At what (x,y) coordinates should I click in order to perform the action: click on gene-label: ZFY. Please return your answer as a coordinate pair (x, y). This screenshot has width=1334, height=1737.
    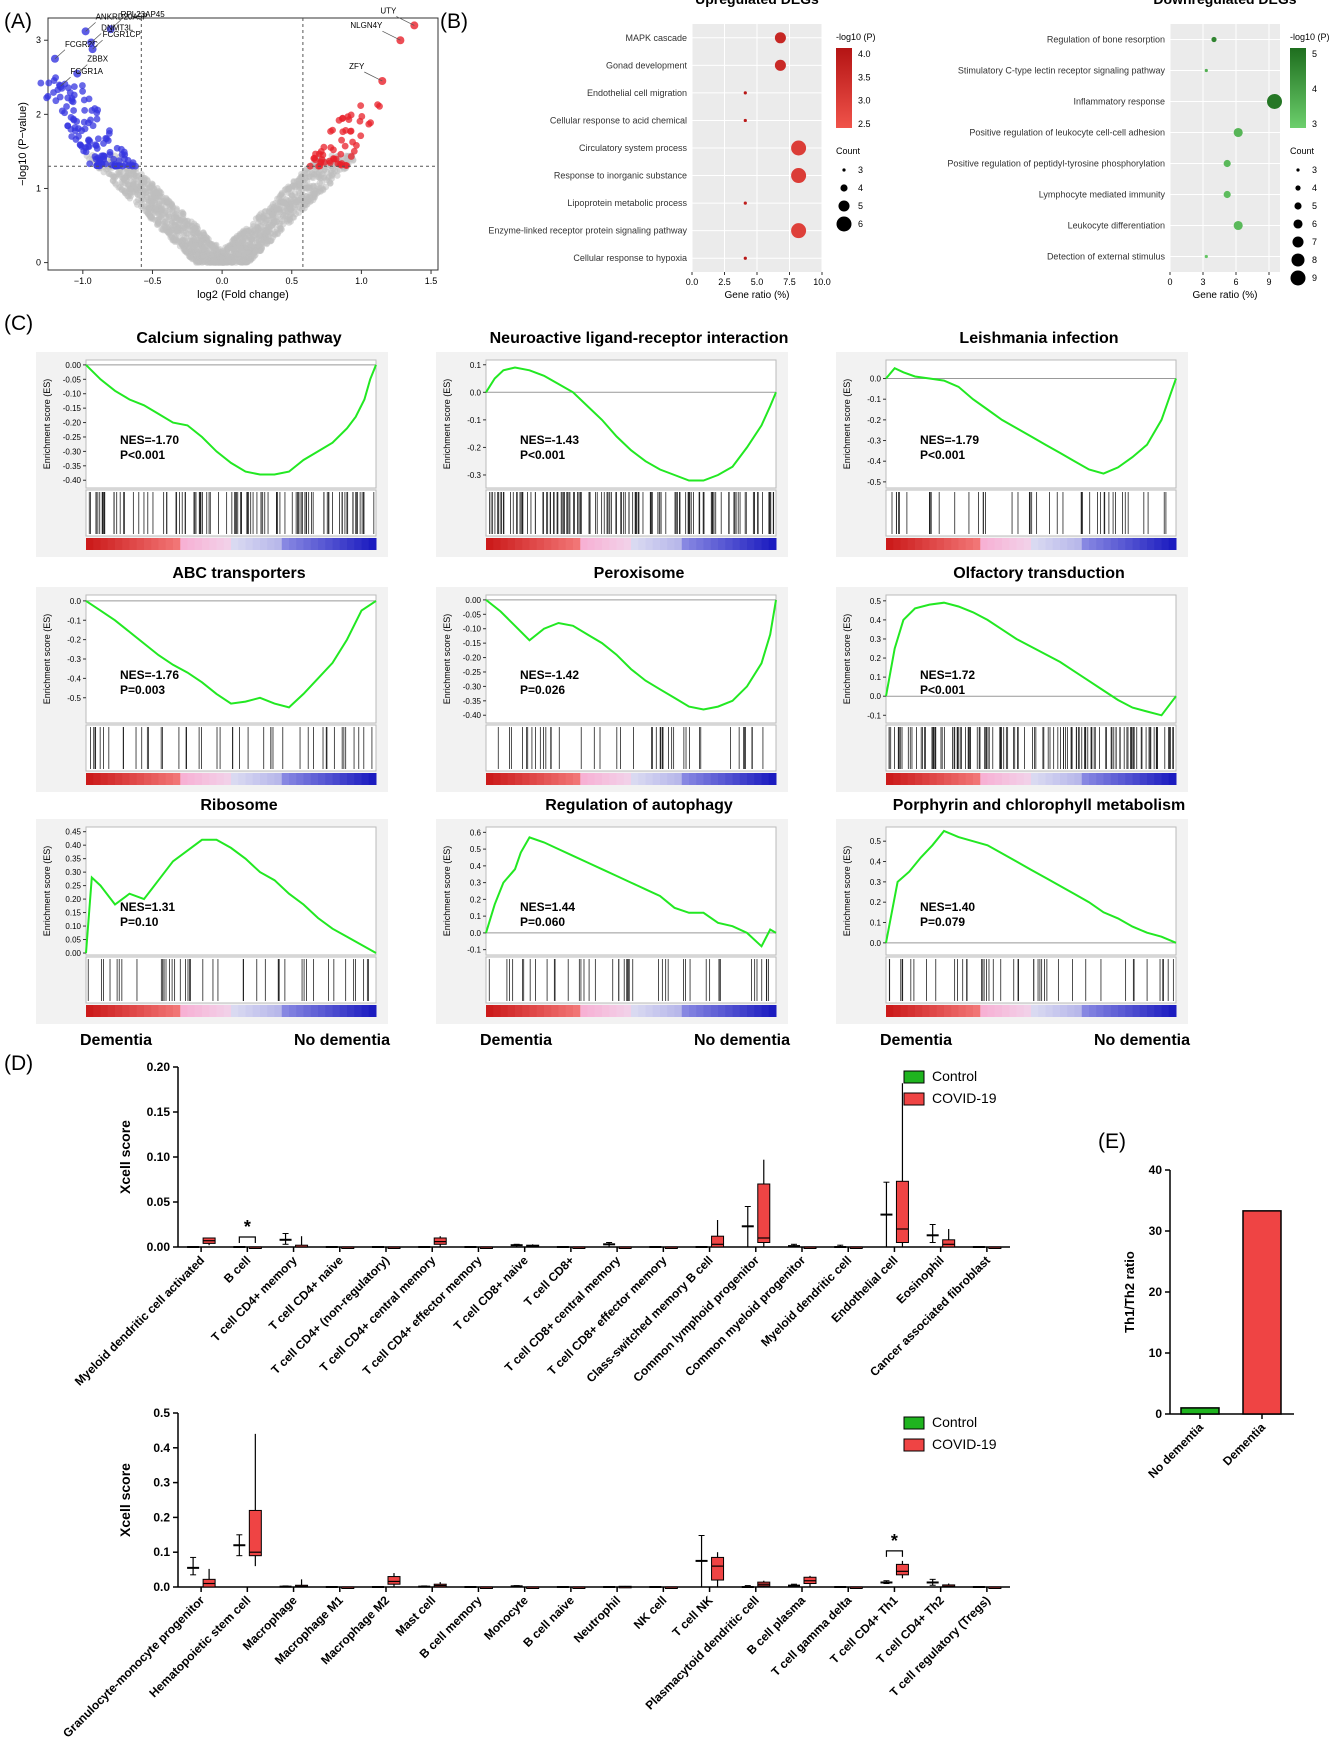
    Looking at the image, I should click on (357, 66).